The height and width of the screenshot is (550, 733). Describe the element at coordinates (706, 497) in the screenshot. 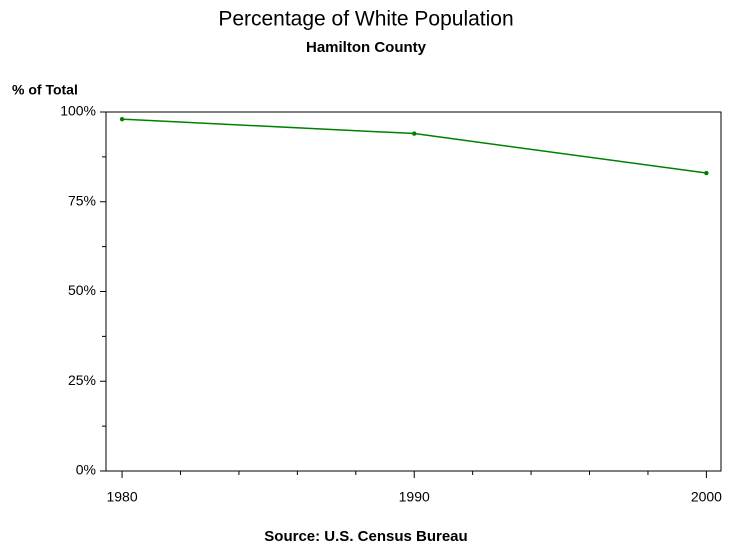

I see `x-tick-label: 2000` at that location.